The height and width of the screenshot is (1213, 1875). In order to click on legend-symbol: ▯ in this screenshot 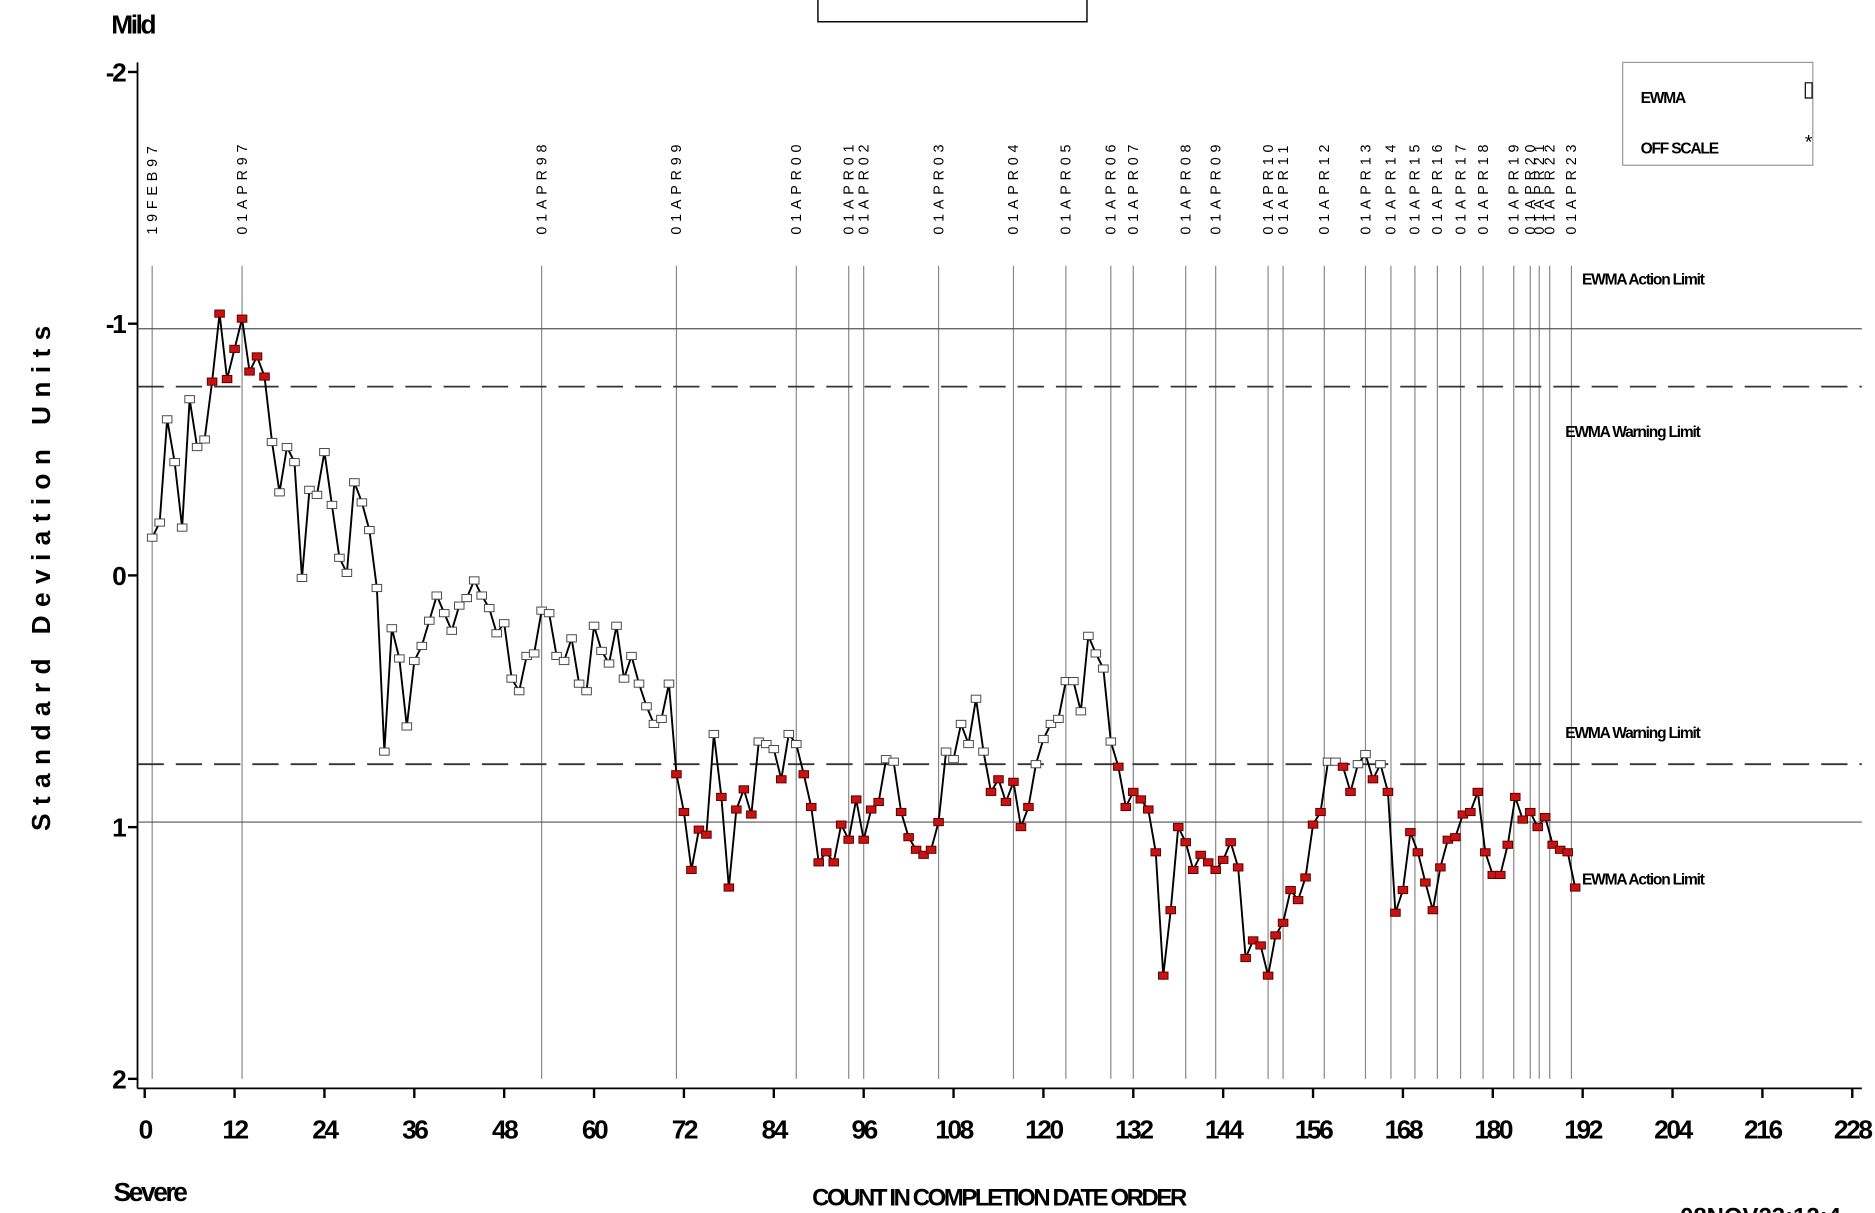, I will do `click(1808, 89)`.